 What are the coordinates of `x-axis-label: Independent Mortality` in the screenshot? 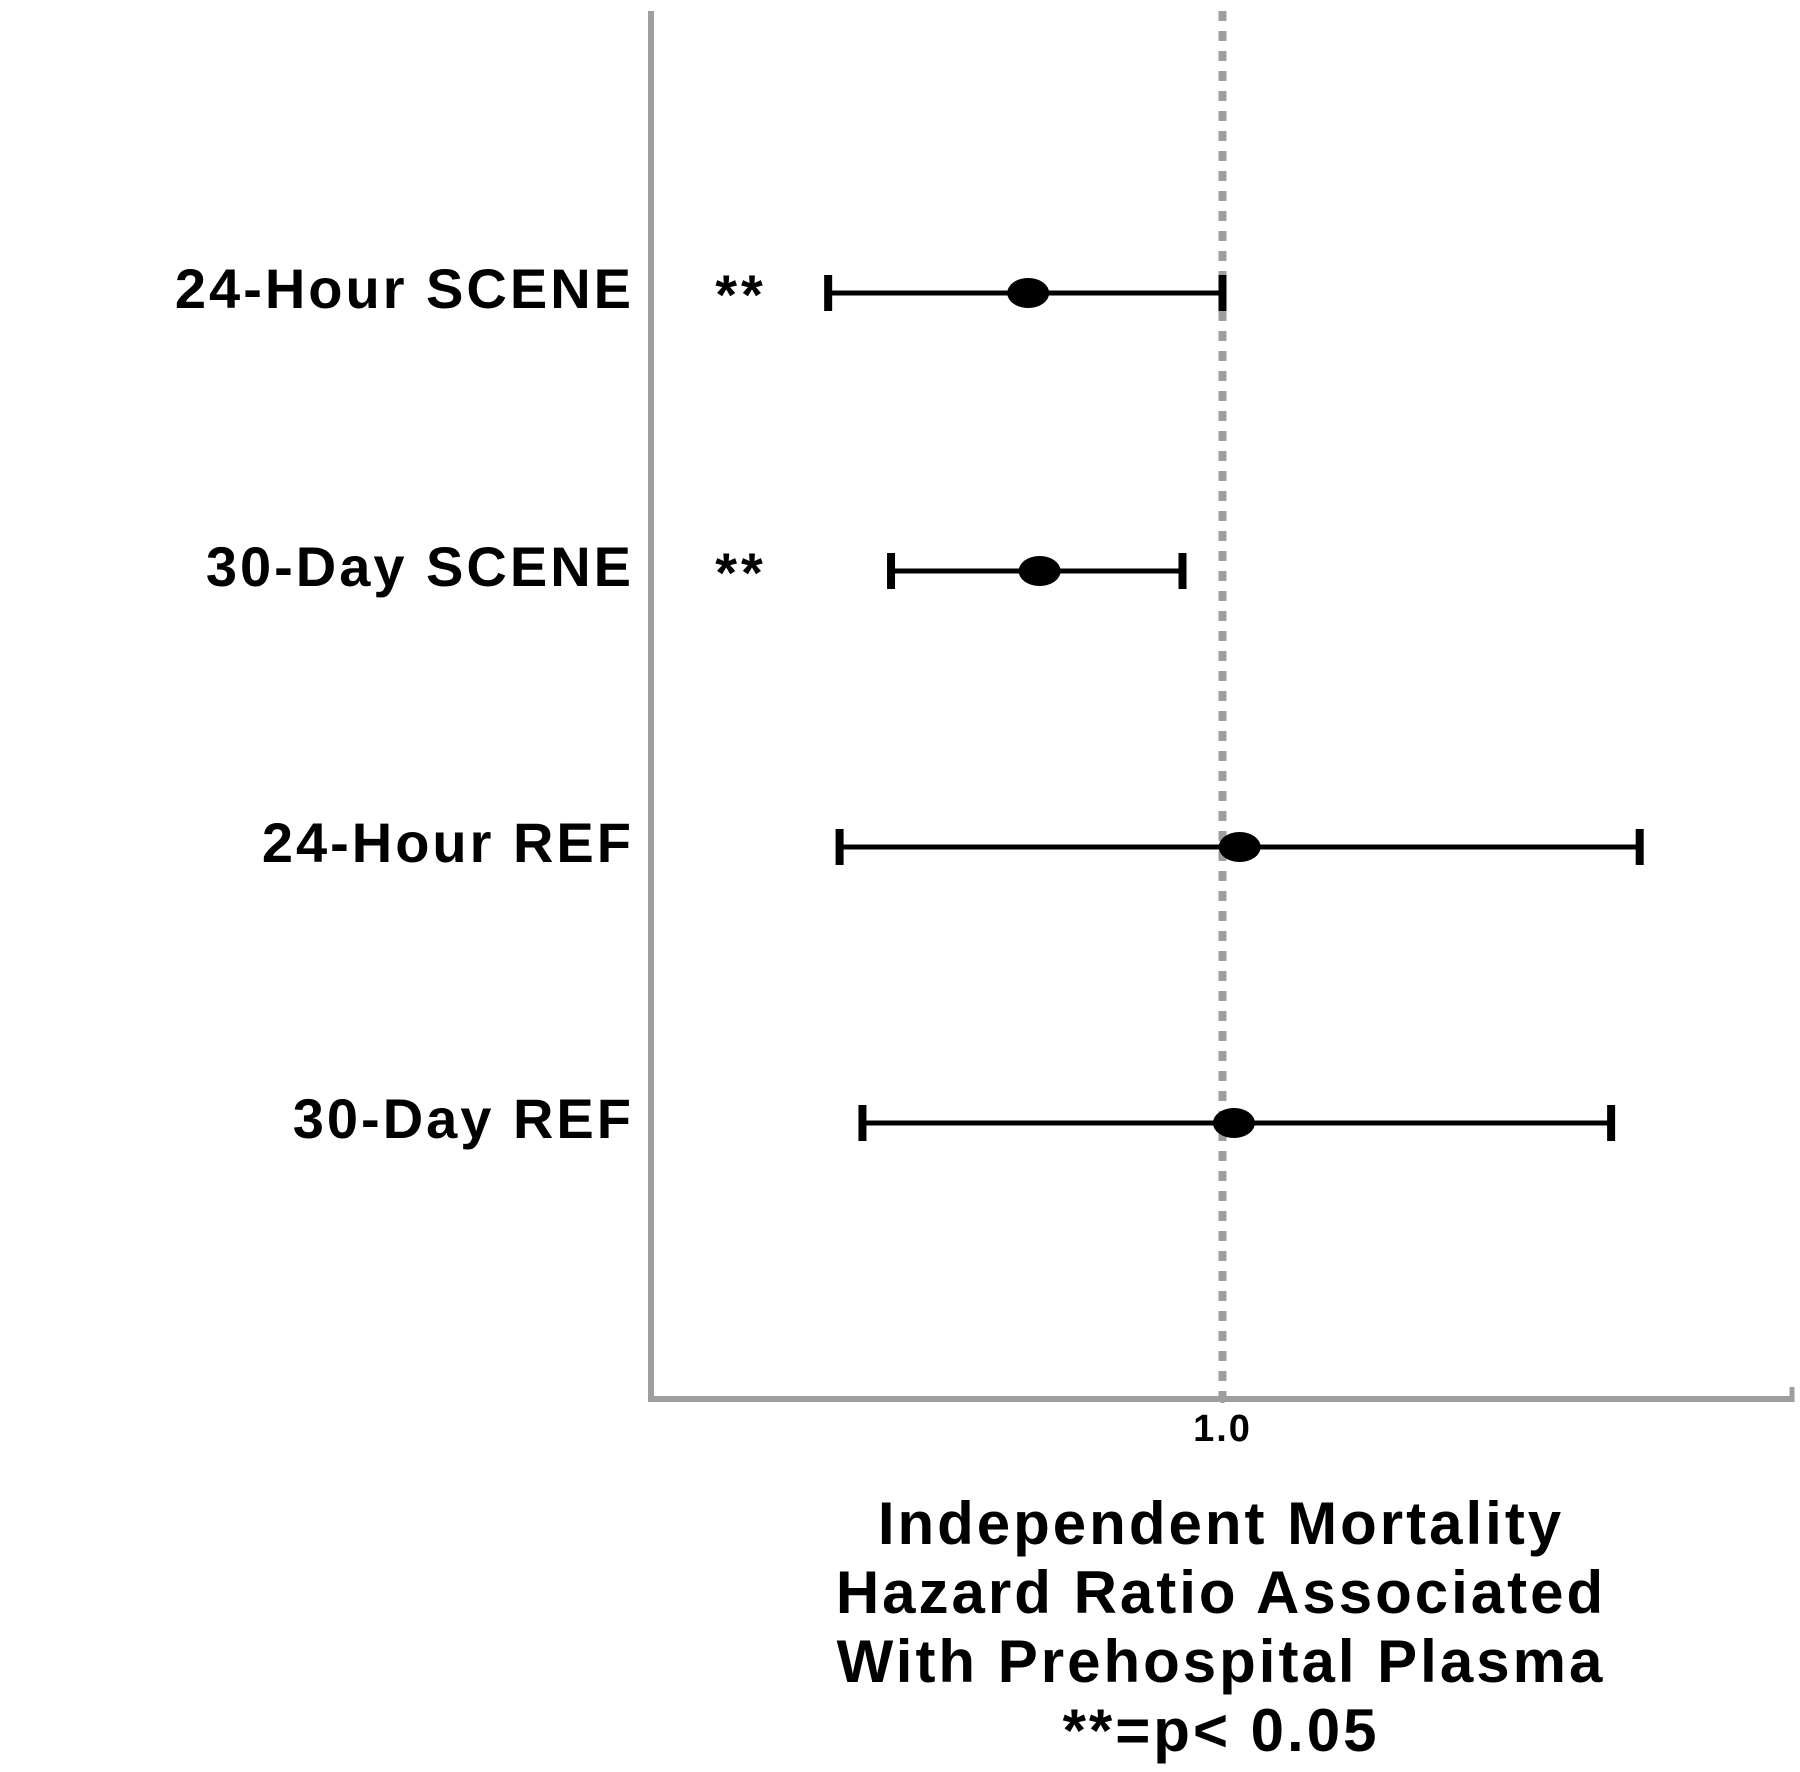 It's located at (1221, 1523).